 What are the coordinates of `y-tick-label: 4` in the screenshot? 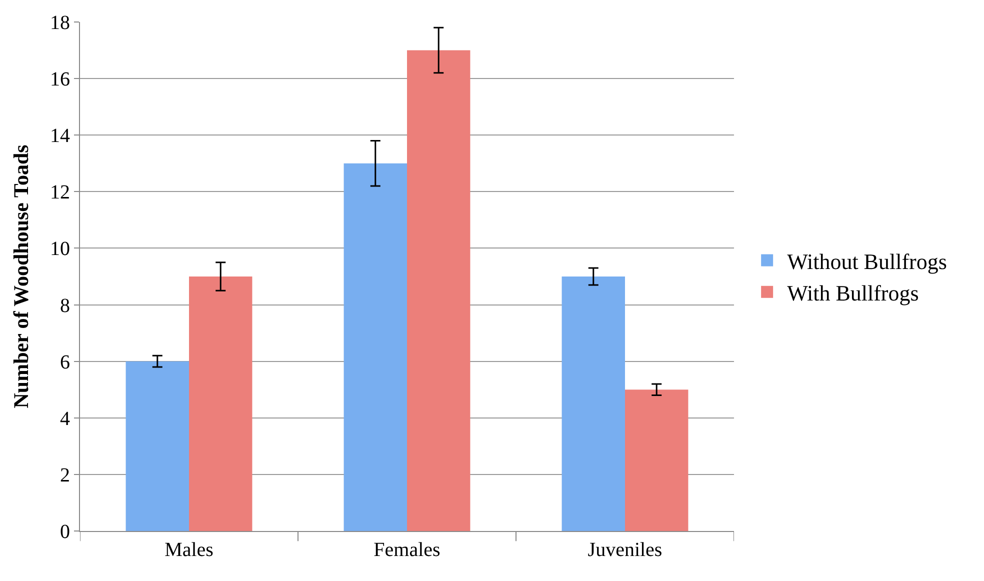 It's located at (65, 419).